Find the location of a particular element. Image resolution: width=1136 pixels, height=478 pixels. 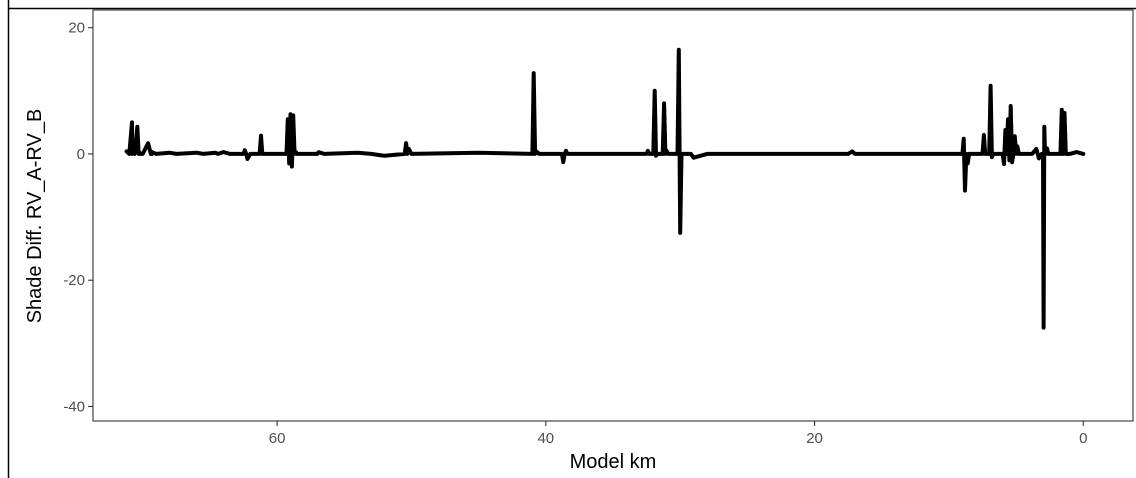

x-tick-label: 60 is located at coordinates (277, 438).